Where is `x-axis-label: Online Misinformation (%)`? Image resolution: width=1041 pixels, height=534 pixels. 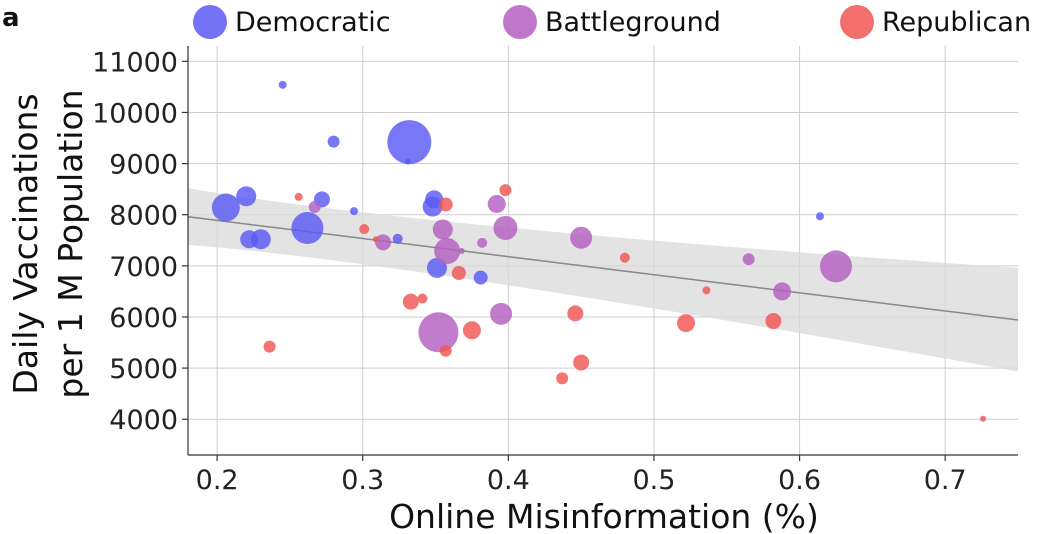 x-axis-label: Online Misinformation (%) is located at coordinates (604, 515).